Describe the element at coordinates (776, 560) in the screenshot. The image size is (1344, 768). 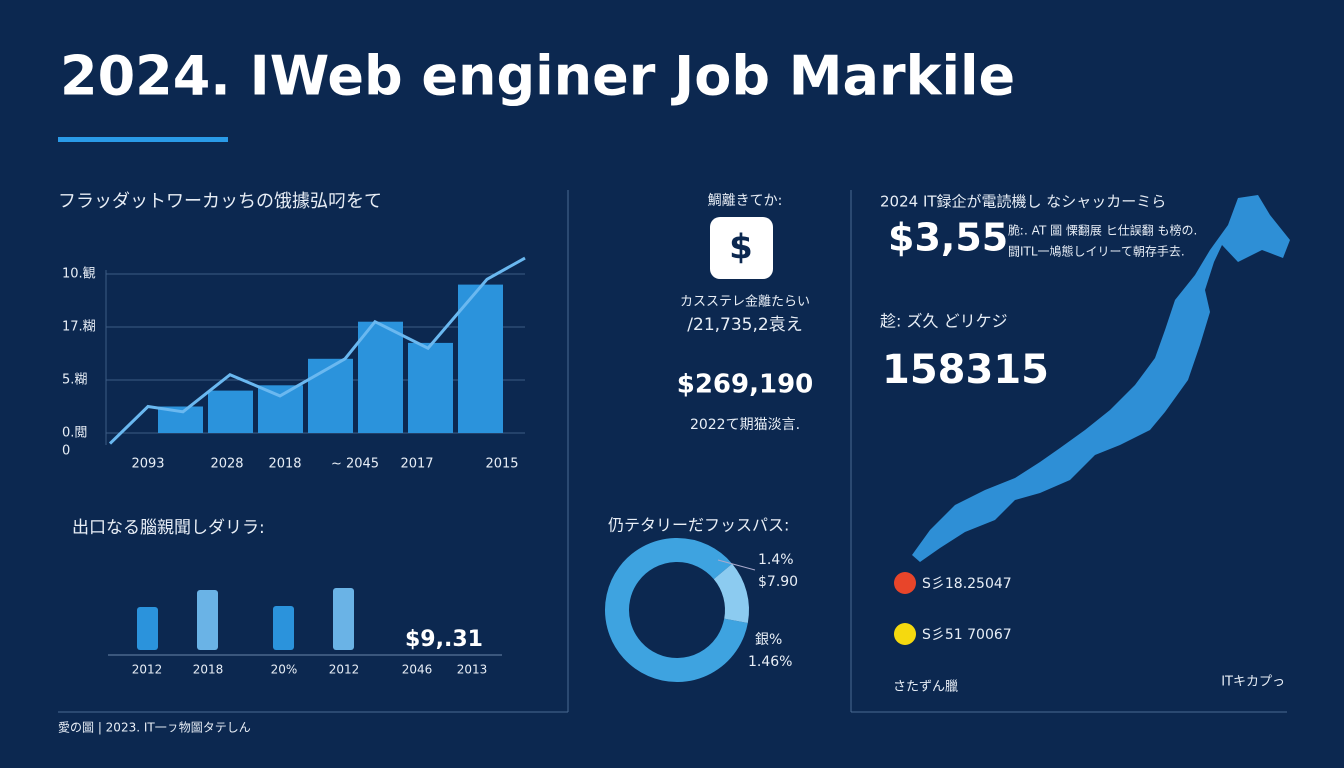
I see `donut-label: 1.4%` at that location.